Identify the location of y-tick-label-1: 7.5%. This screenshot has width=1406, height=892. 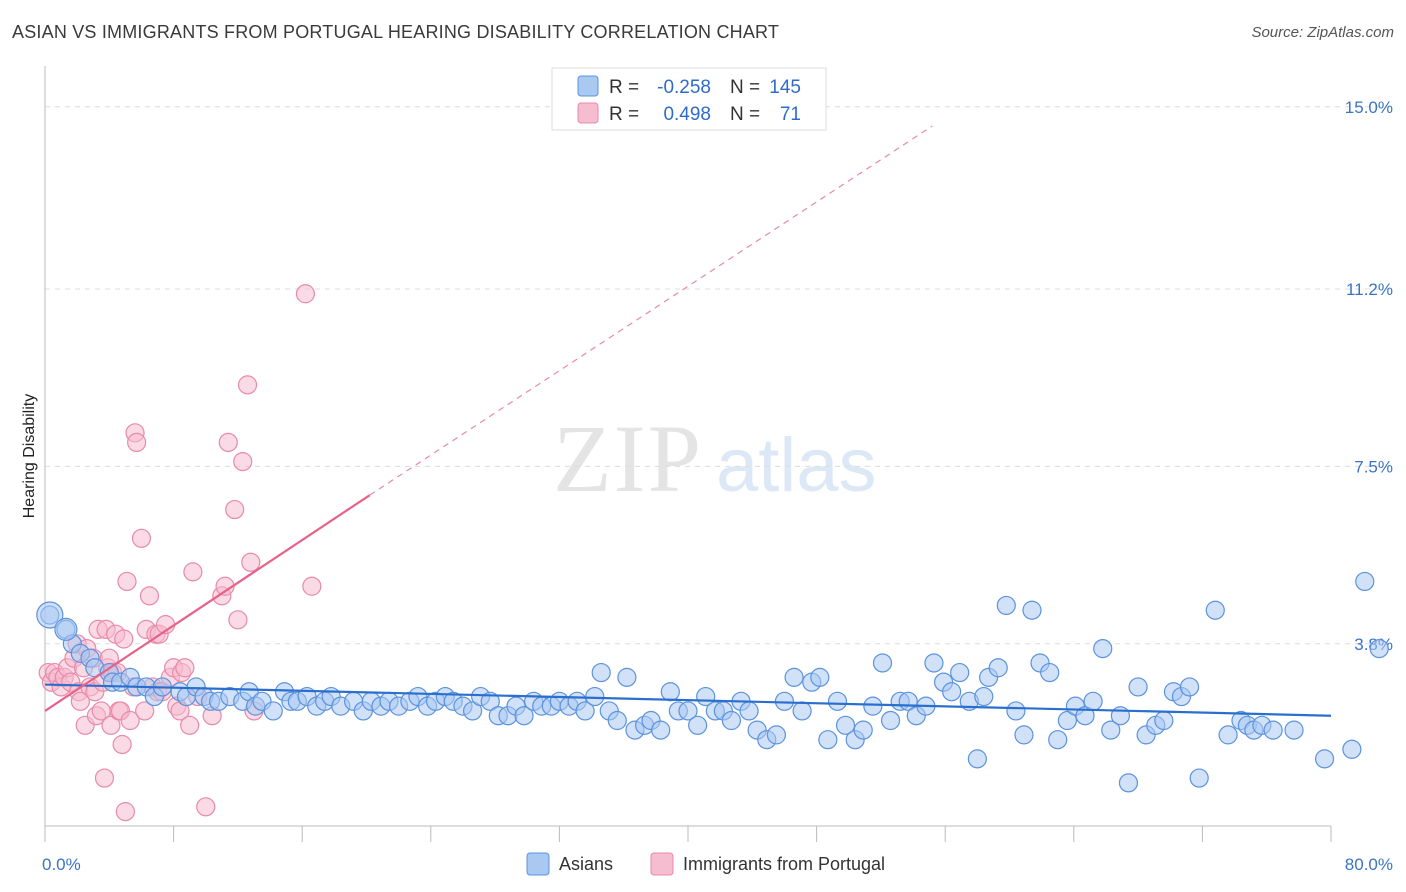
(1373, 466).